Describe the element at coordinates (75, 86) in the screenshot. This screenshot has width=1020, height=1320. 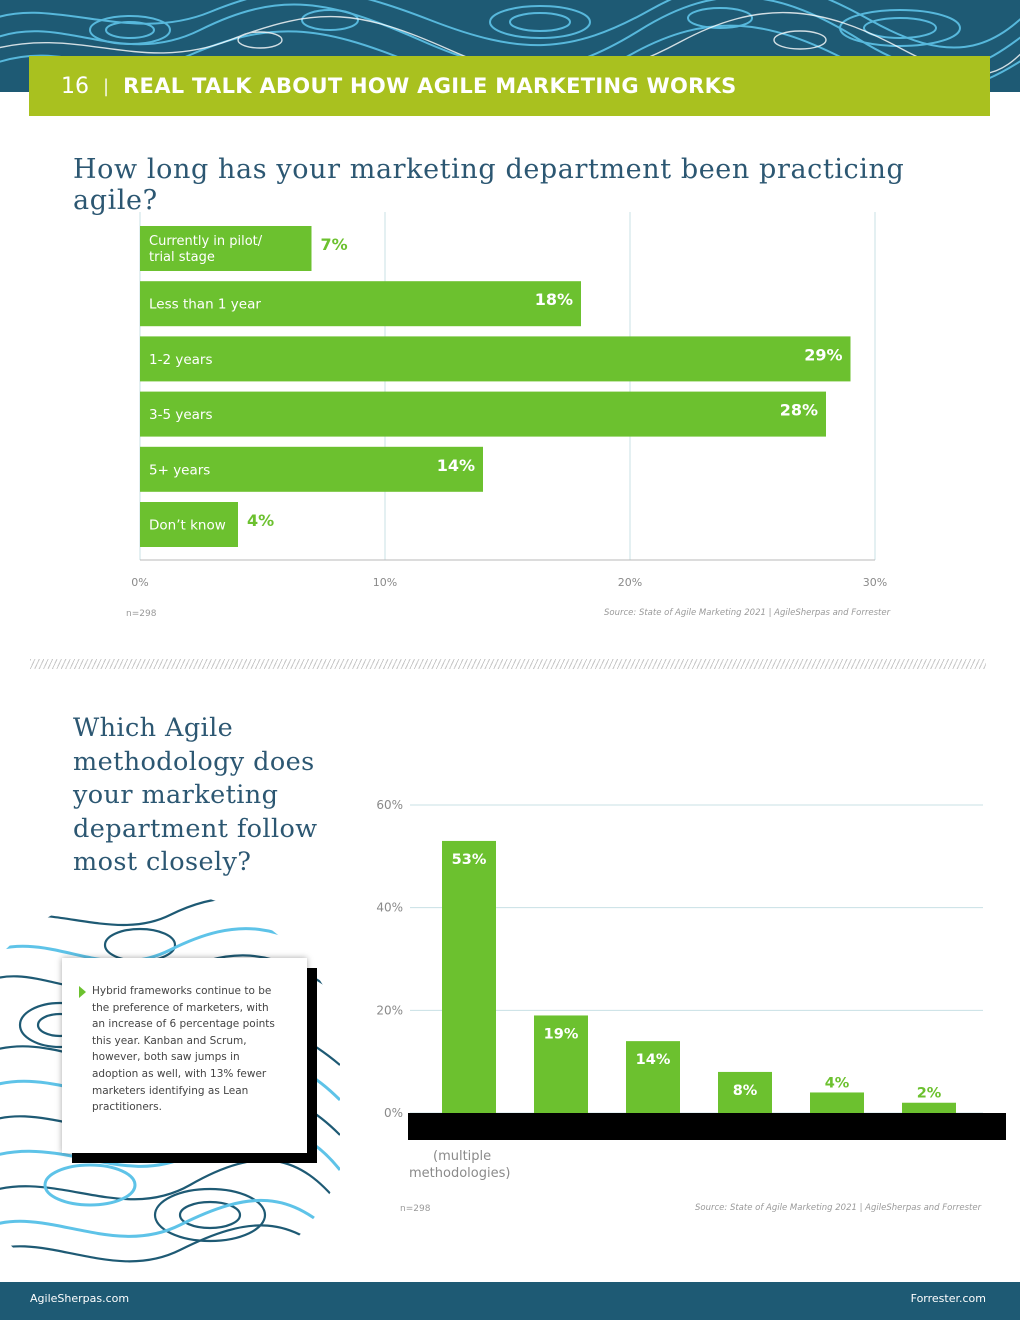
I see `page-number: 16` at that location.